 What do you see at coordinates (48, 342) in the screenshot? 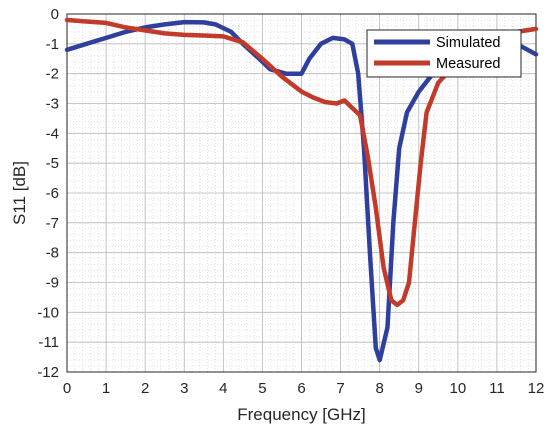
I see `y-tick-label: -11` at bounding box center [48, 342].